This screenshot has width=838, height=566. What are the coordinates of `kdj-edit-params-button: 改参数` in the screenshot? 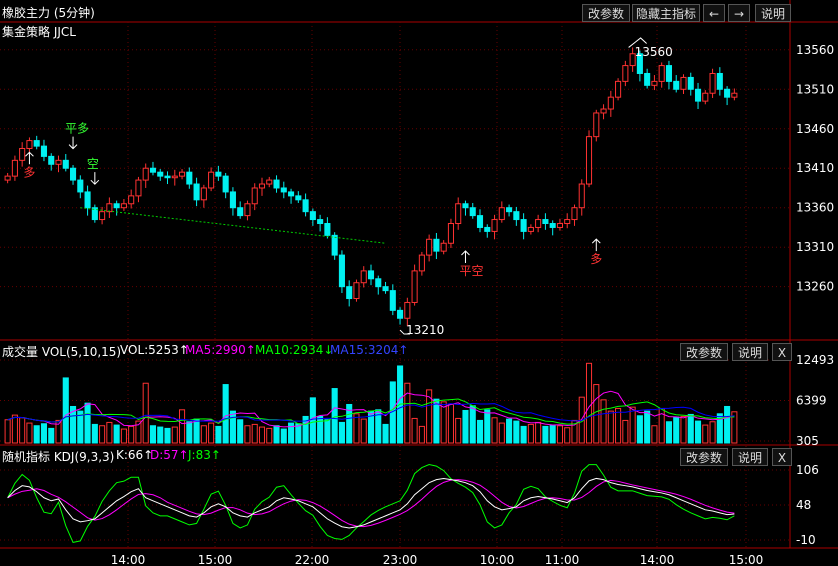 It's located at (704, 457).